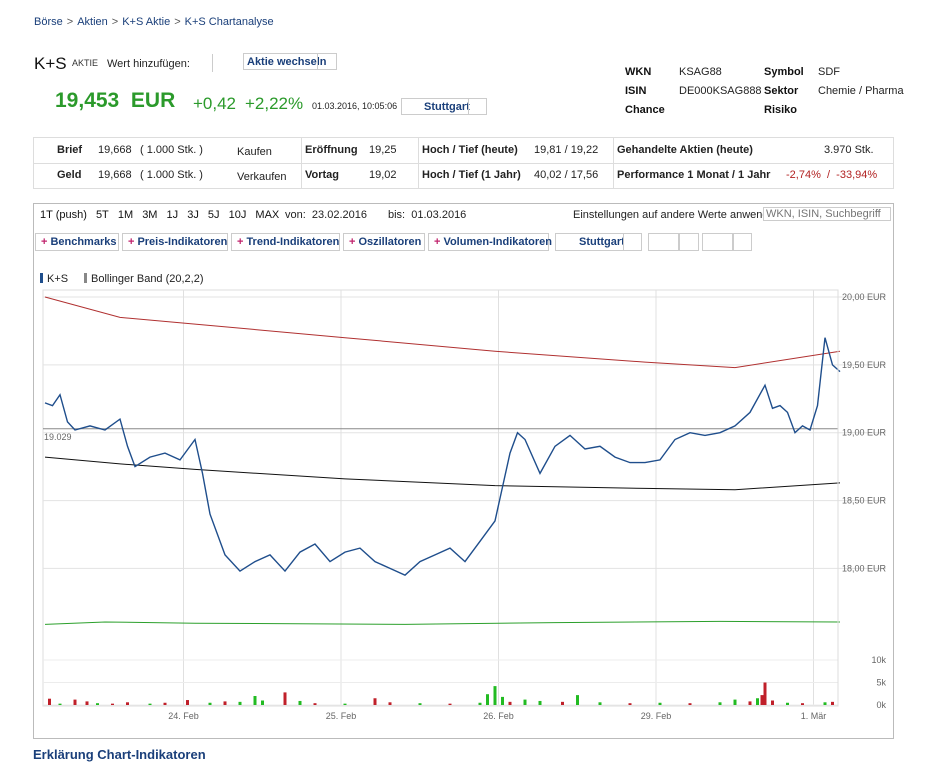 The width and height of the screenshot is (930, 768). Describe the element at coordinates (85, 278) in the screenshot. I see `legend-swatch` at that location.